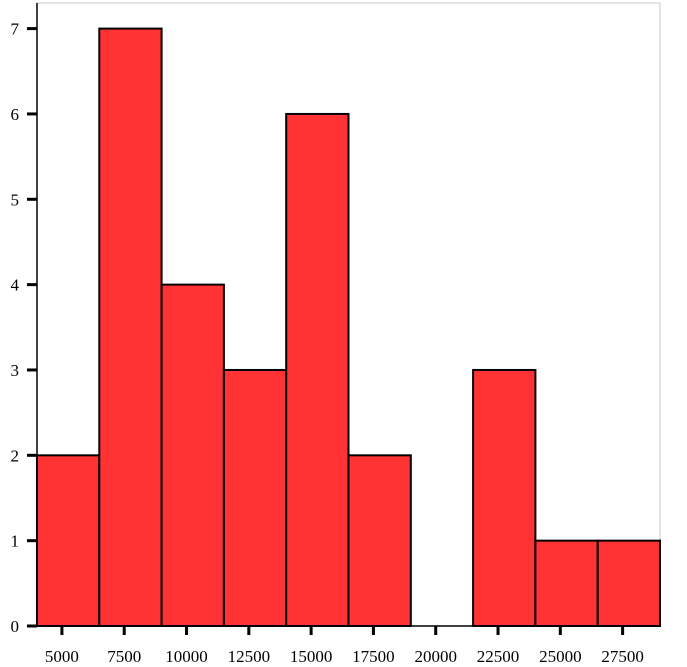 This screenshot has width=687, height=667. Describe the element at coordinates (62, 656) in the screenshot. I see `x-tick-label: 5000` at that location.